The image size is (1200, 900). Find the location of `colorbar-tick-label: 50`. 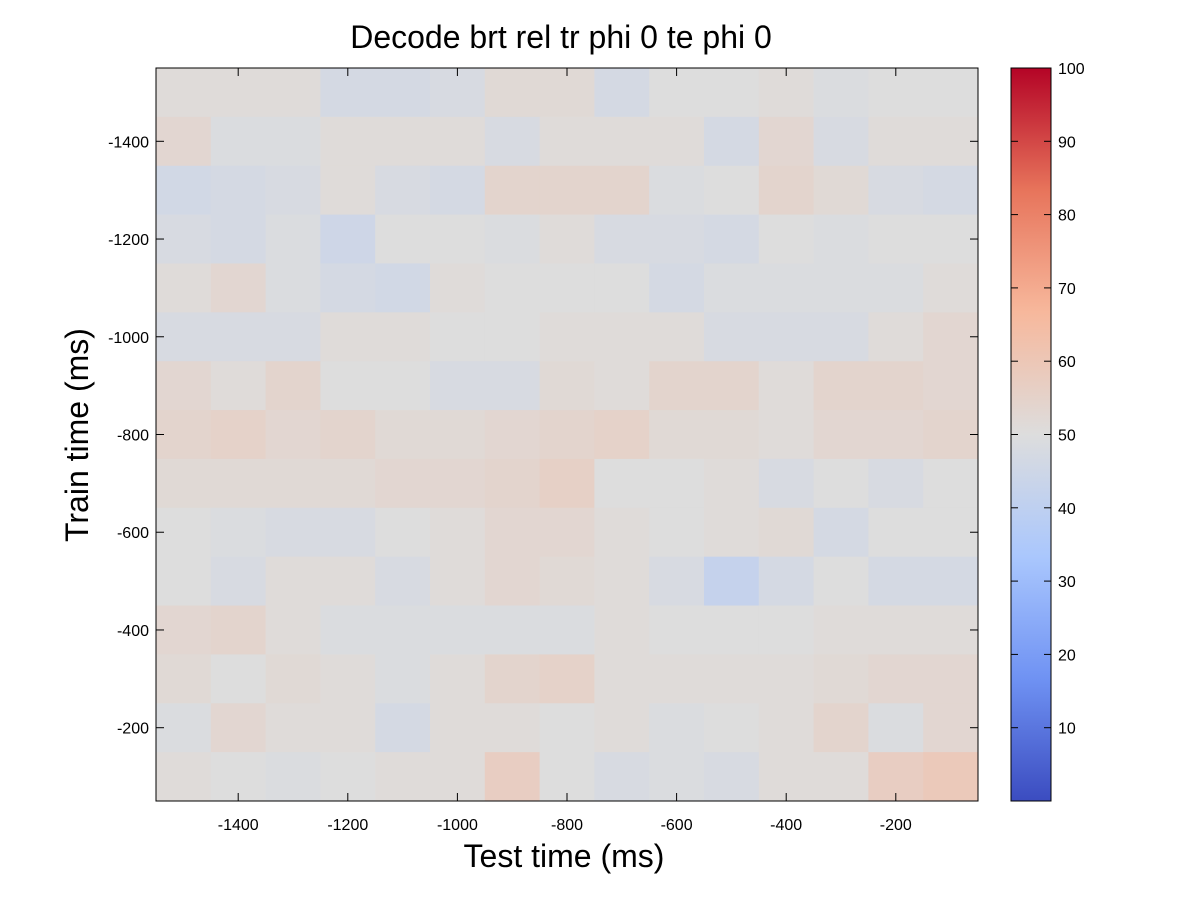

colorbar-tick-label: 50 is located at coordinates (1067, 436).